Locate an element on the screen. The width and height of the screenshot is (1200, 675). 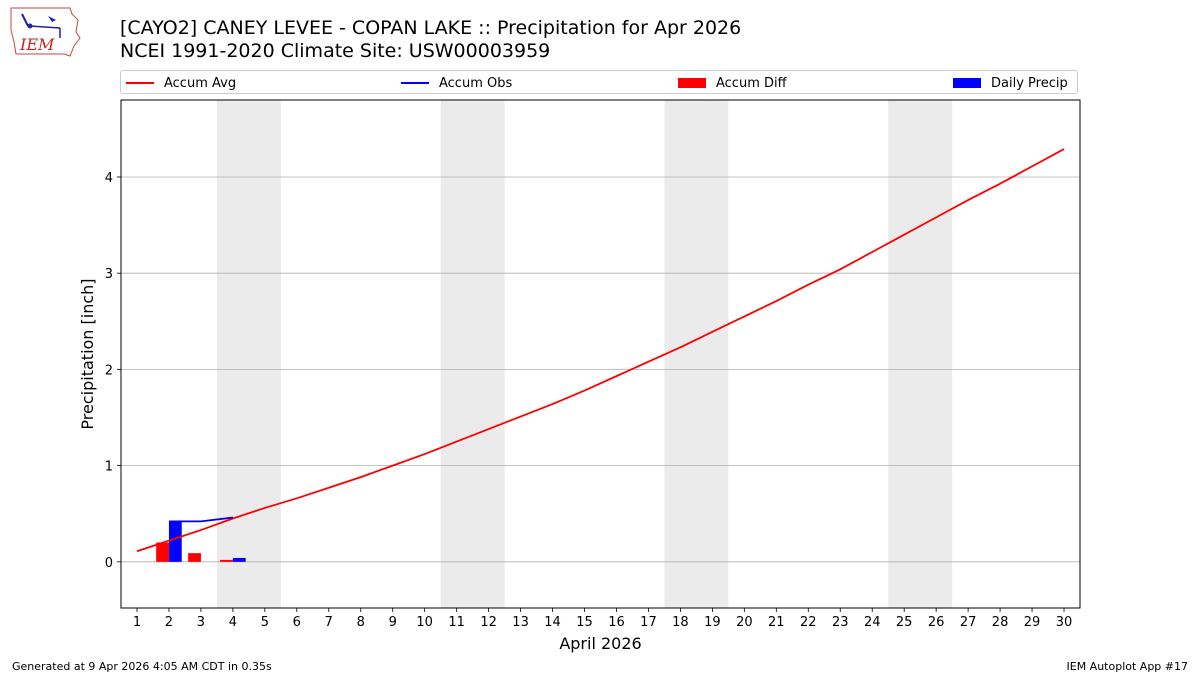
legend-swatch-daily-precip is located at coordinates (967, 83).